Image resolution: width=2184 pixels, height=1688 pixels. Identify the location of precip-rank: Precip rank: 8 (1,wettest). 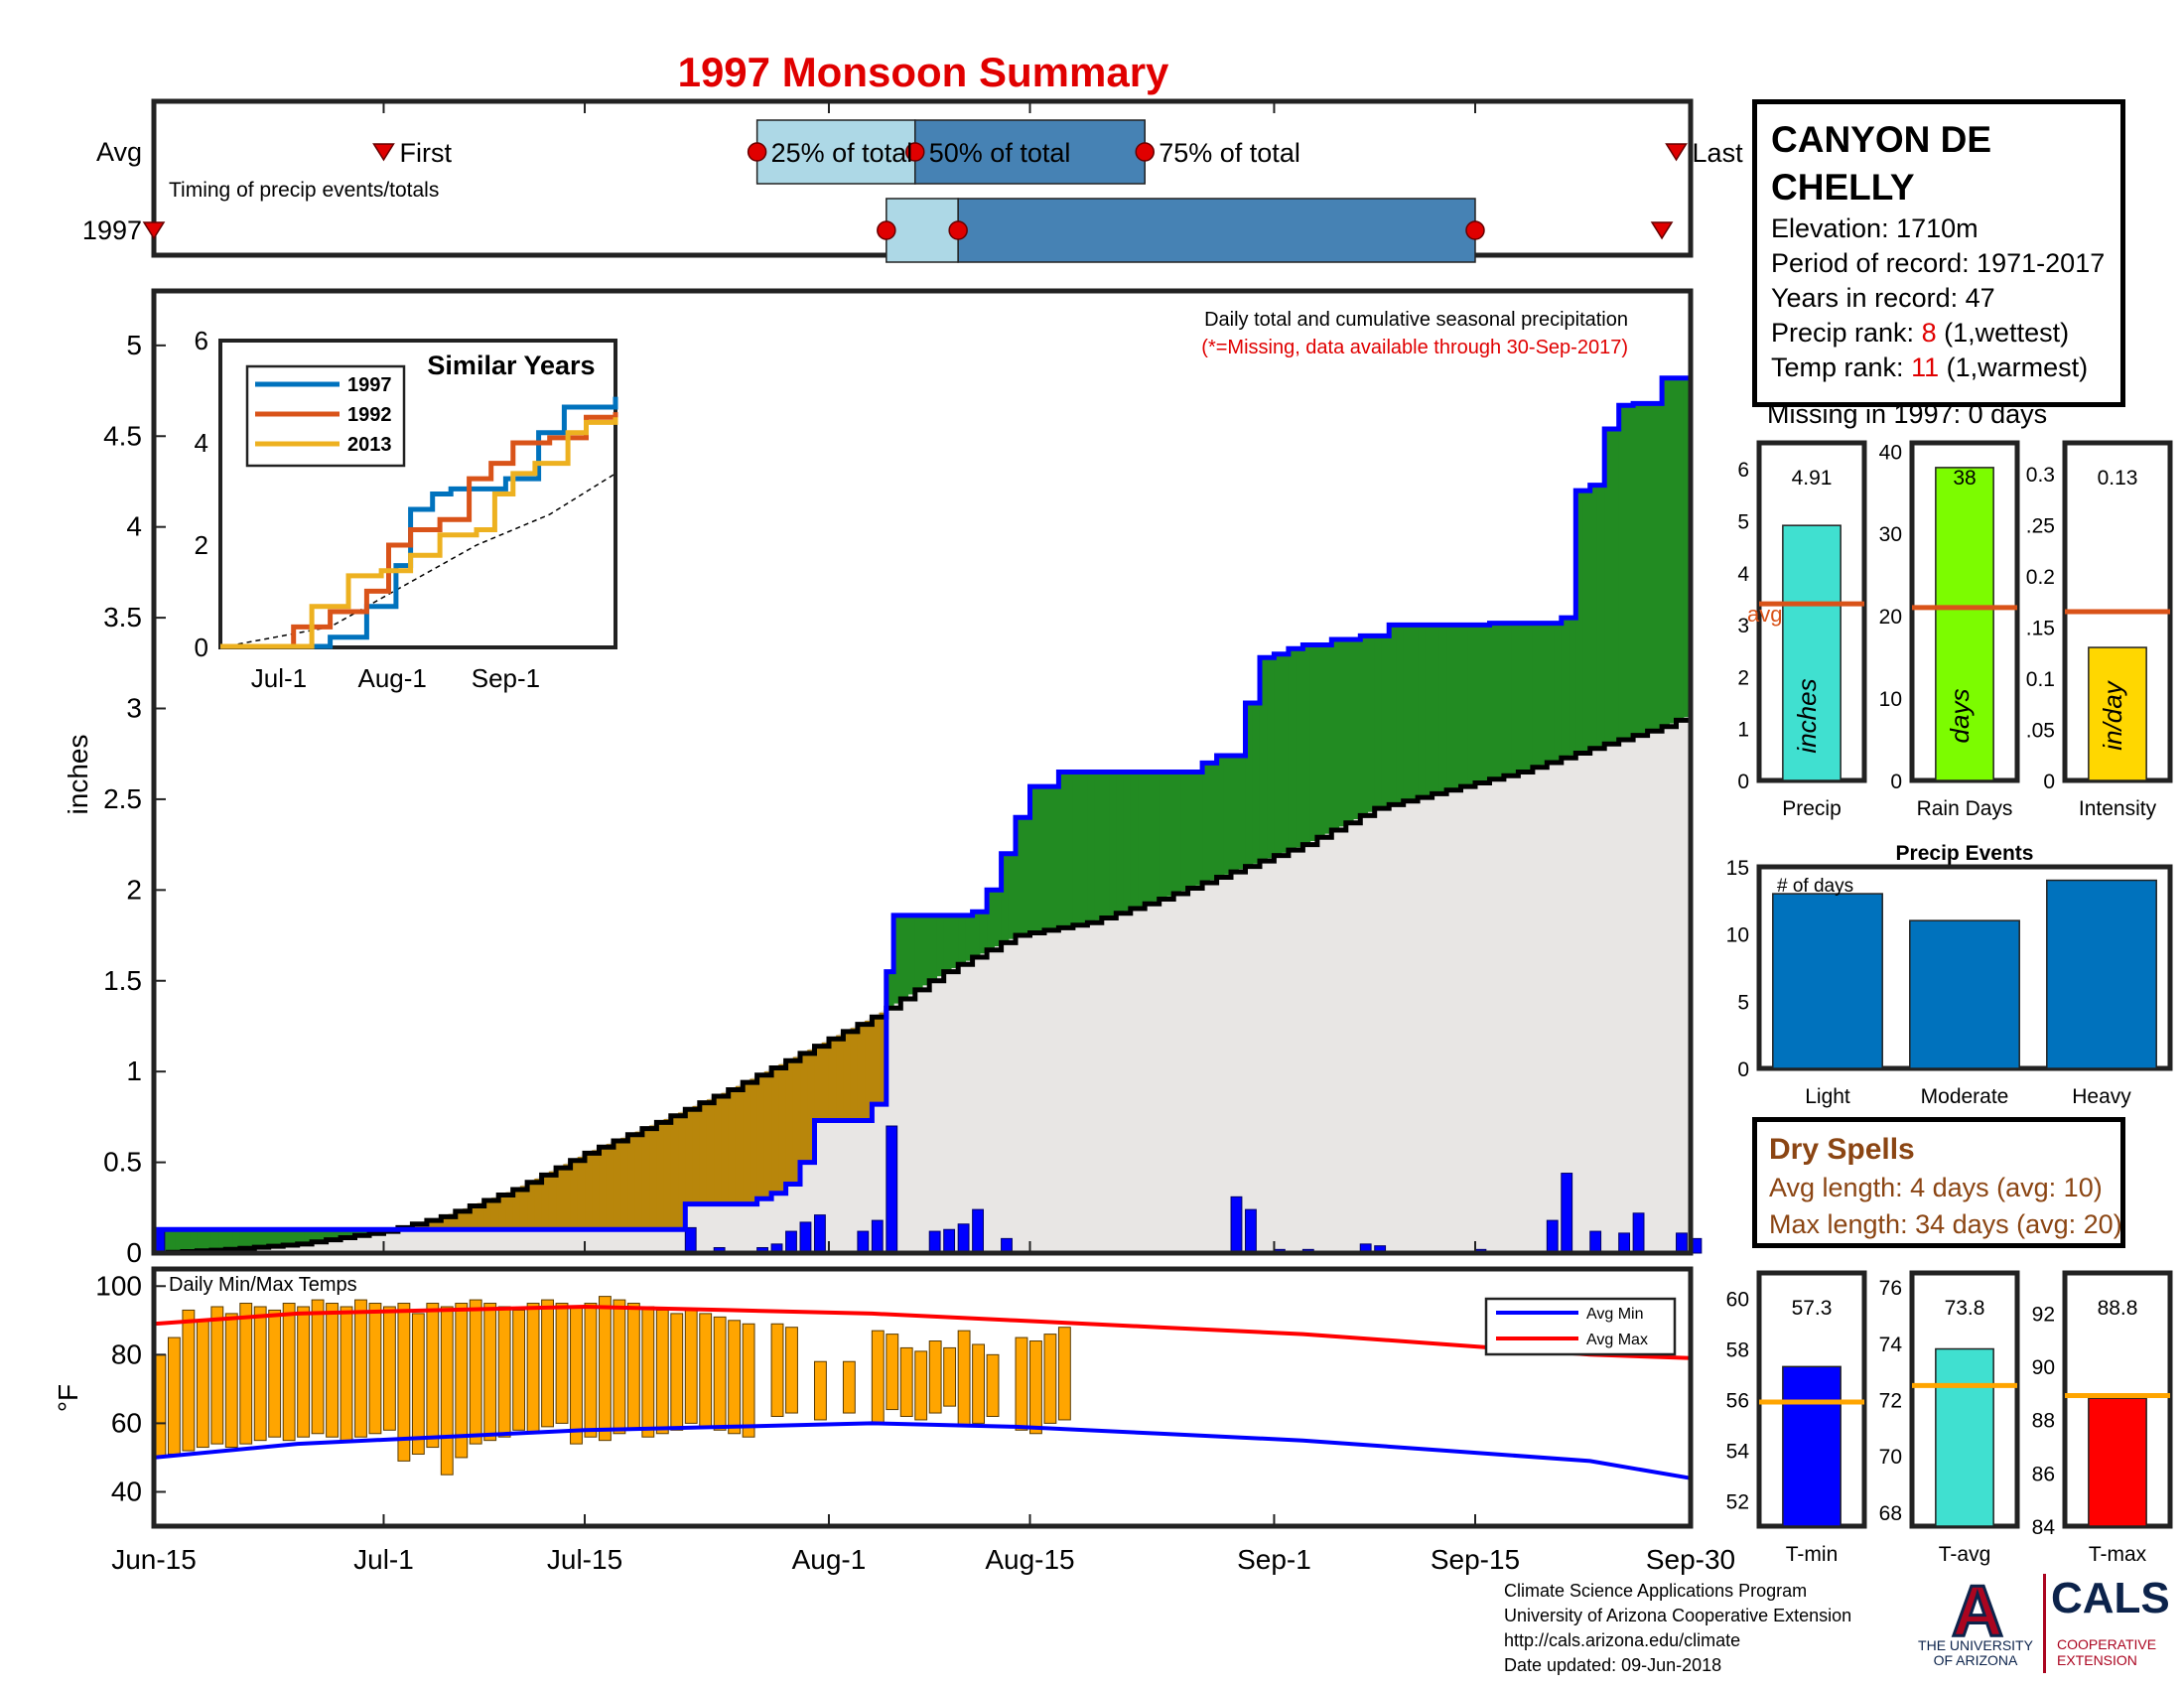
(1939, 333).